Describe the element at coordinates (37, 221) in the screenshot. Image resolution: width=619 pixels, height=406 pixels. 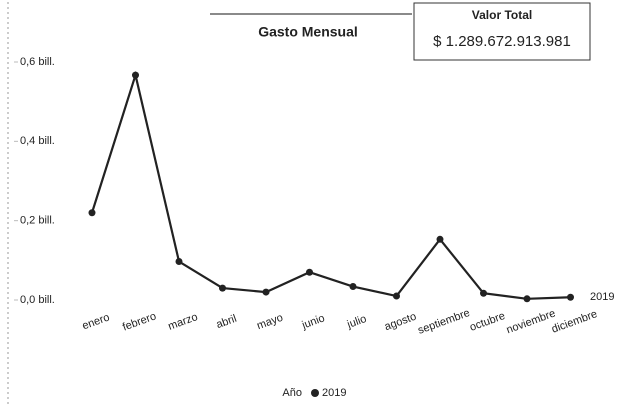
I see `y-tick-label: 0,2 bill.` at that location.